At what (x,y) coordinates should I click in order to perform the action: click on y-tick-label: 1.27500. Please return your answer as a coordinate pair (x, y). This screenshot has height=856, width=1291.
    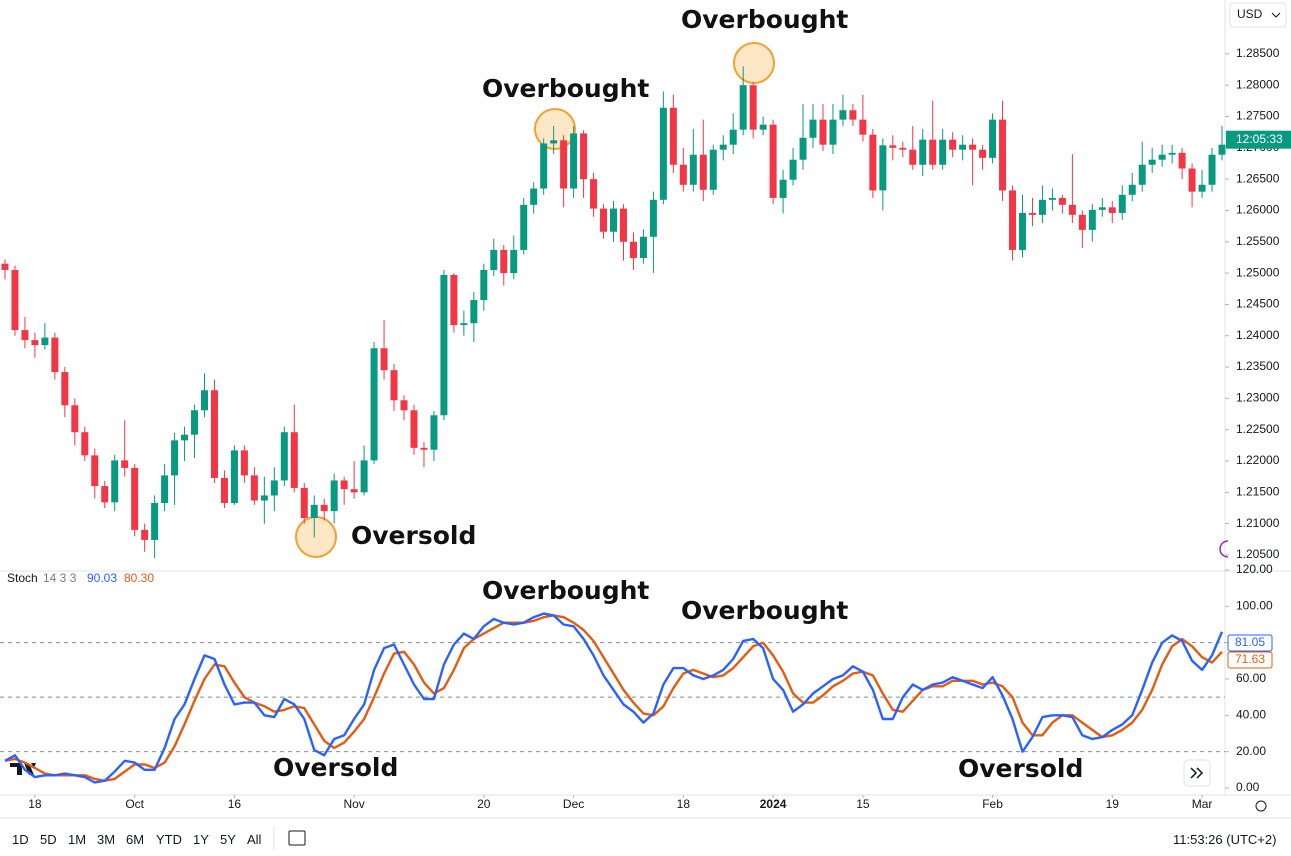
    Looking at the image, I should click on (1258, 116).